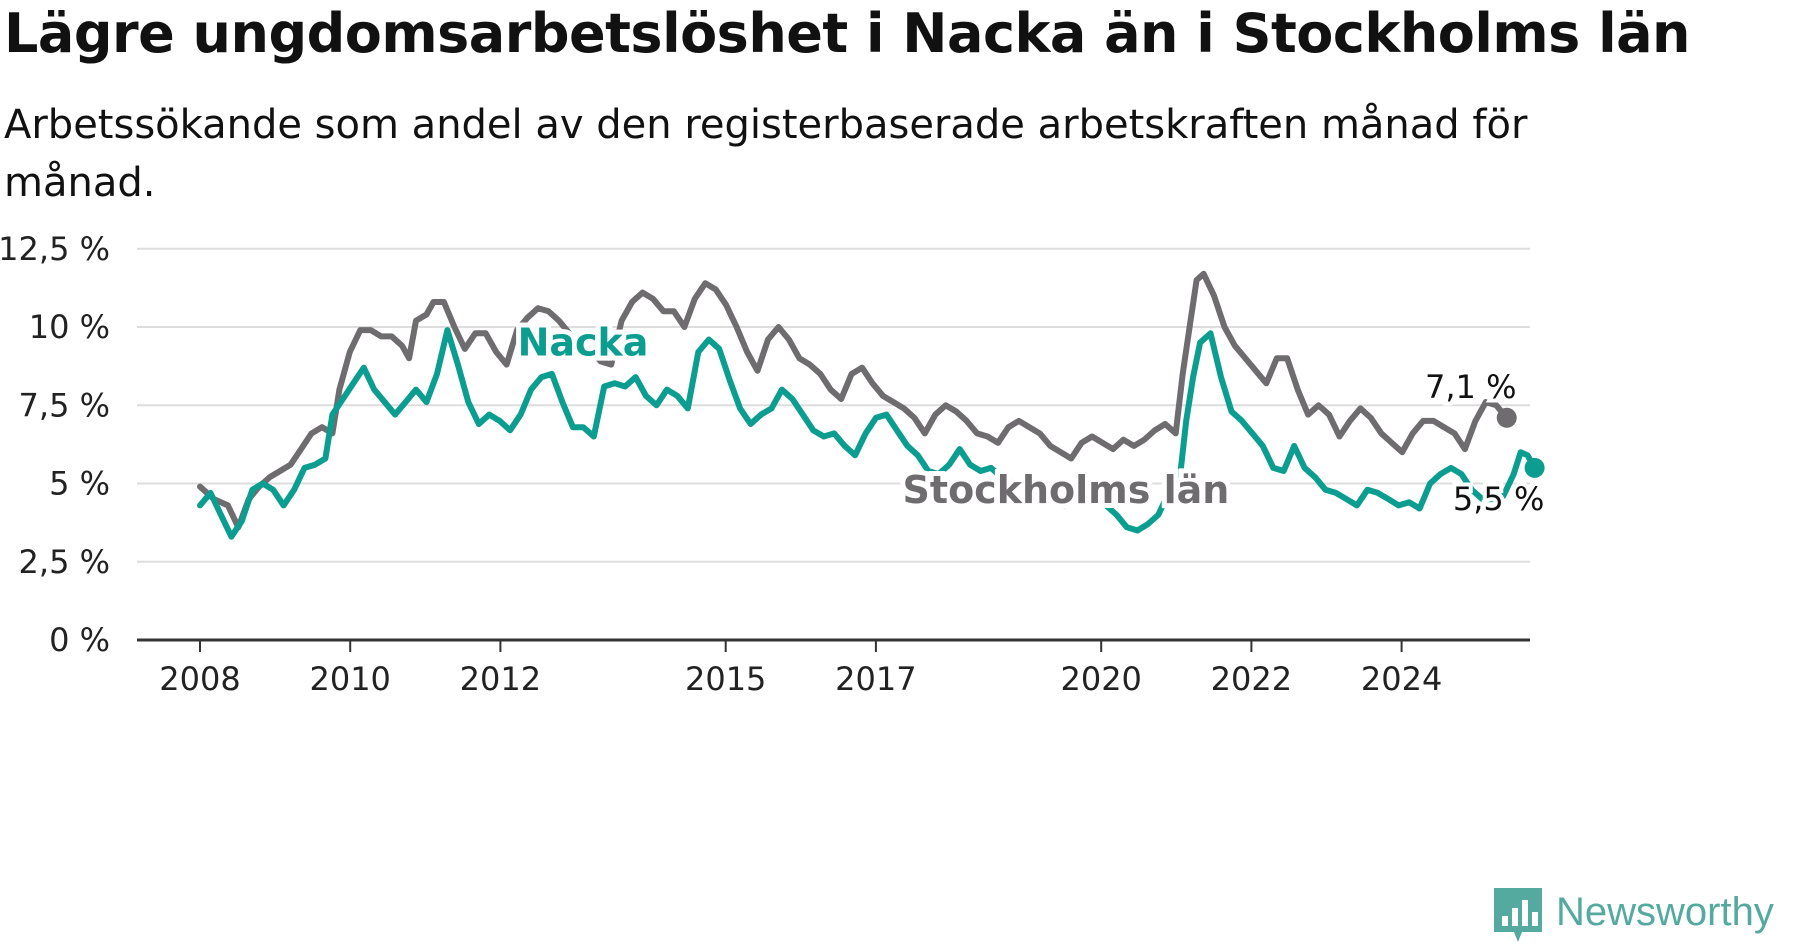 The height and width of the screenshot is (948, 1800). What do you see at coordinates (583, 343) in the screenshot?
I see `series-name-label: Nacka` at bounding box center [583, 343].